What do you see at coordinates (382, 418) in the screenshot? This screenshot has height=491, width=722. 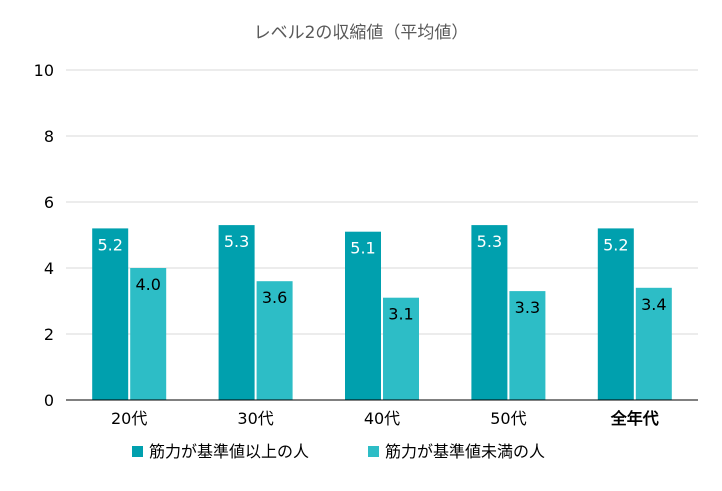 I see `x-category-label: 40代` at bounding box center [382, 418].